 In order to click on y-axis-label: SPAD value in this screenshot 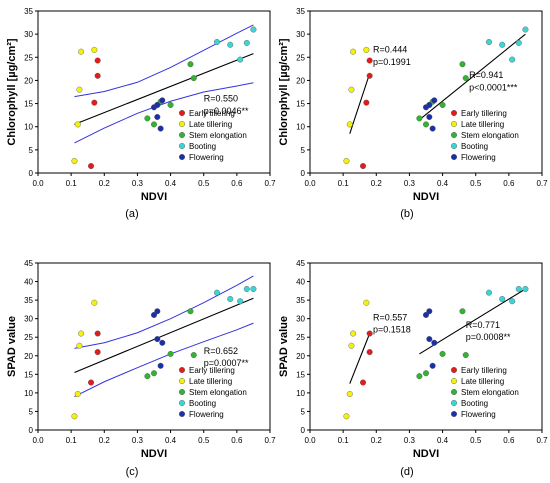, I will do `click(284, 346)`.